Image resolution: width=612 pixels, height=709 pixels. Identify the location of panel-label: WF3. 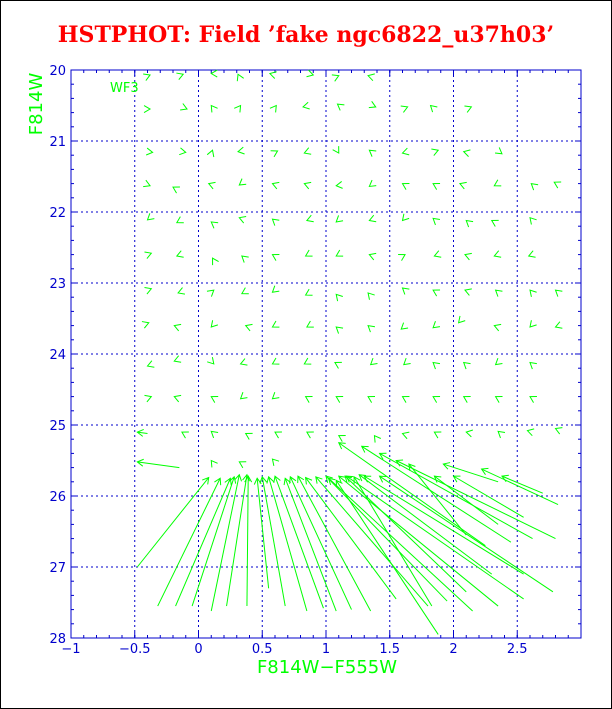
(124, 88).